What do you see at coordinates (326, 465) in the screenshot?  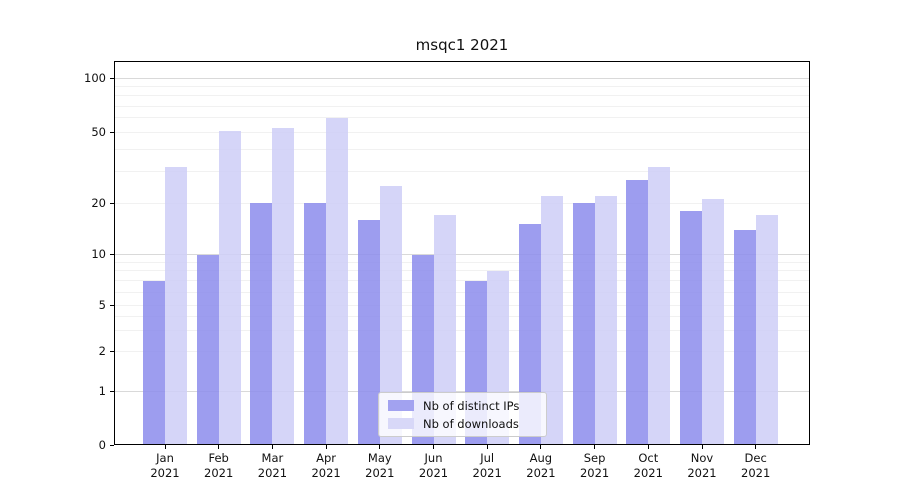 I see `x-tick-label-apr: Apr 2021` at bounding box center [326, 465].